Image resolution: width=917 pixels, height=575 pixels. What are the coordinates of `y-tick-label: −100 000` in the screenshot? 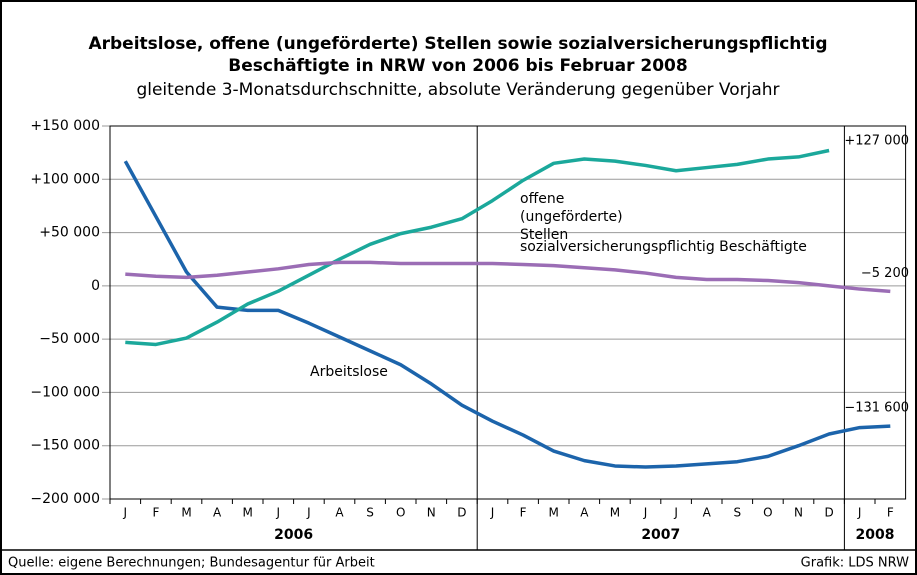 It's located at (65, 392).